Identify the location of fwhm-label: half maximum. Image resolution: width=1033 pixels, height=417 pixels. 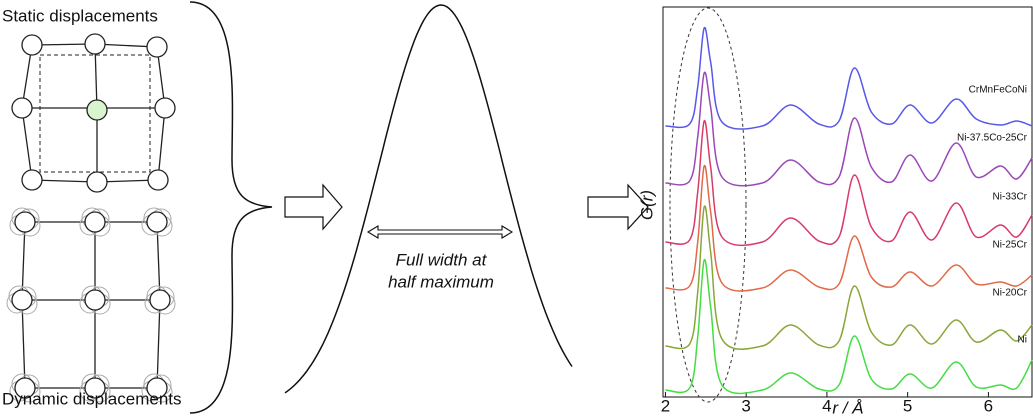
(441, 281).